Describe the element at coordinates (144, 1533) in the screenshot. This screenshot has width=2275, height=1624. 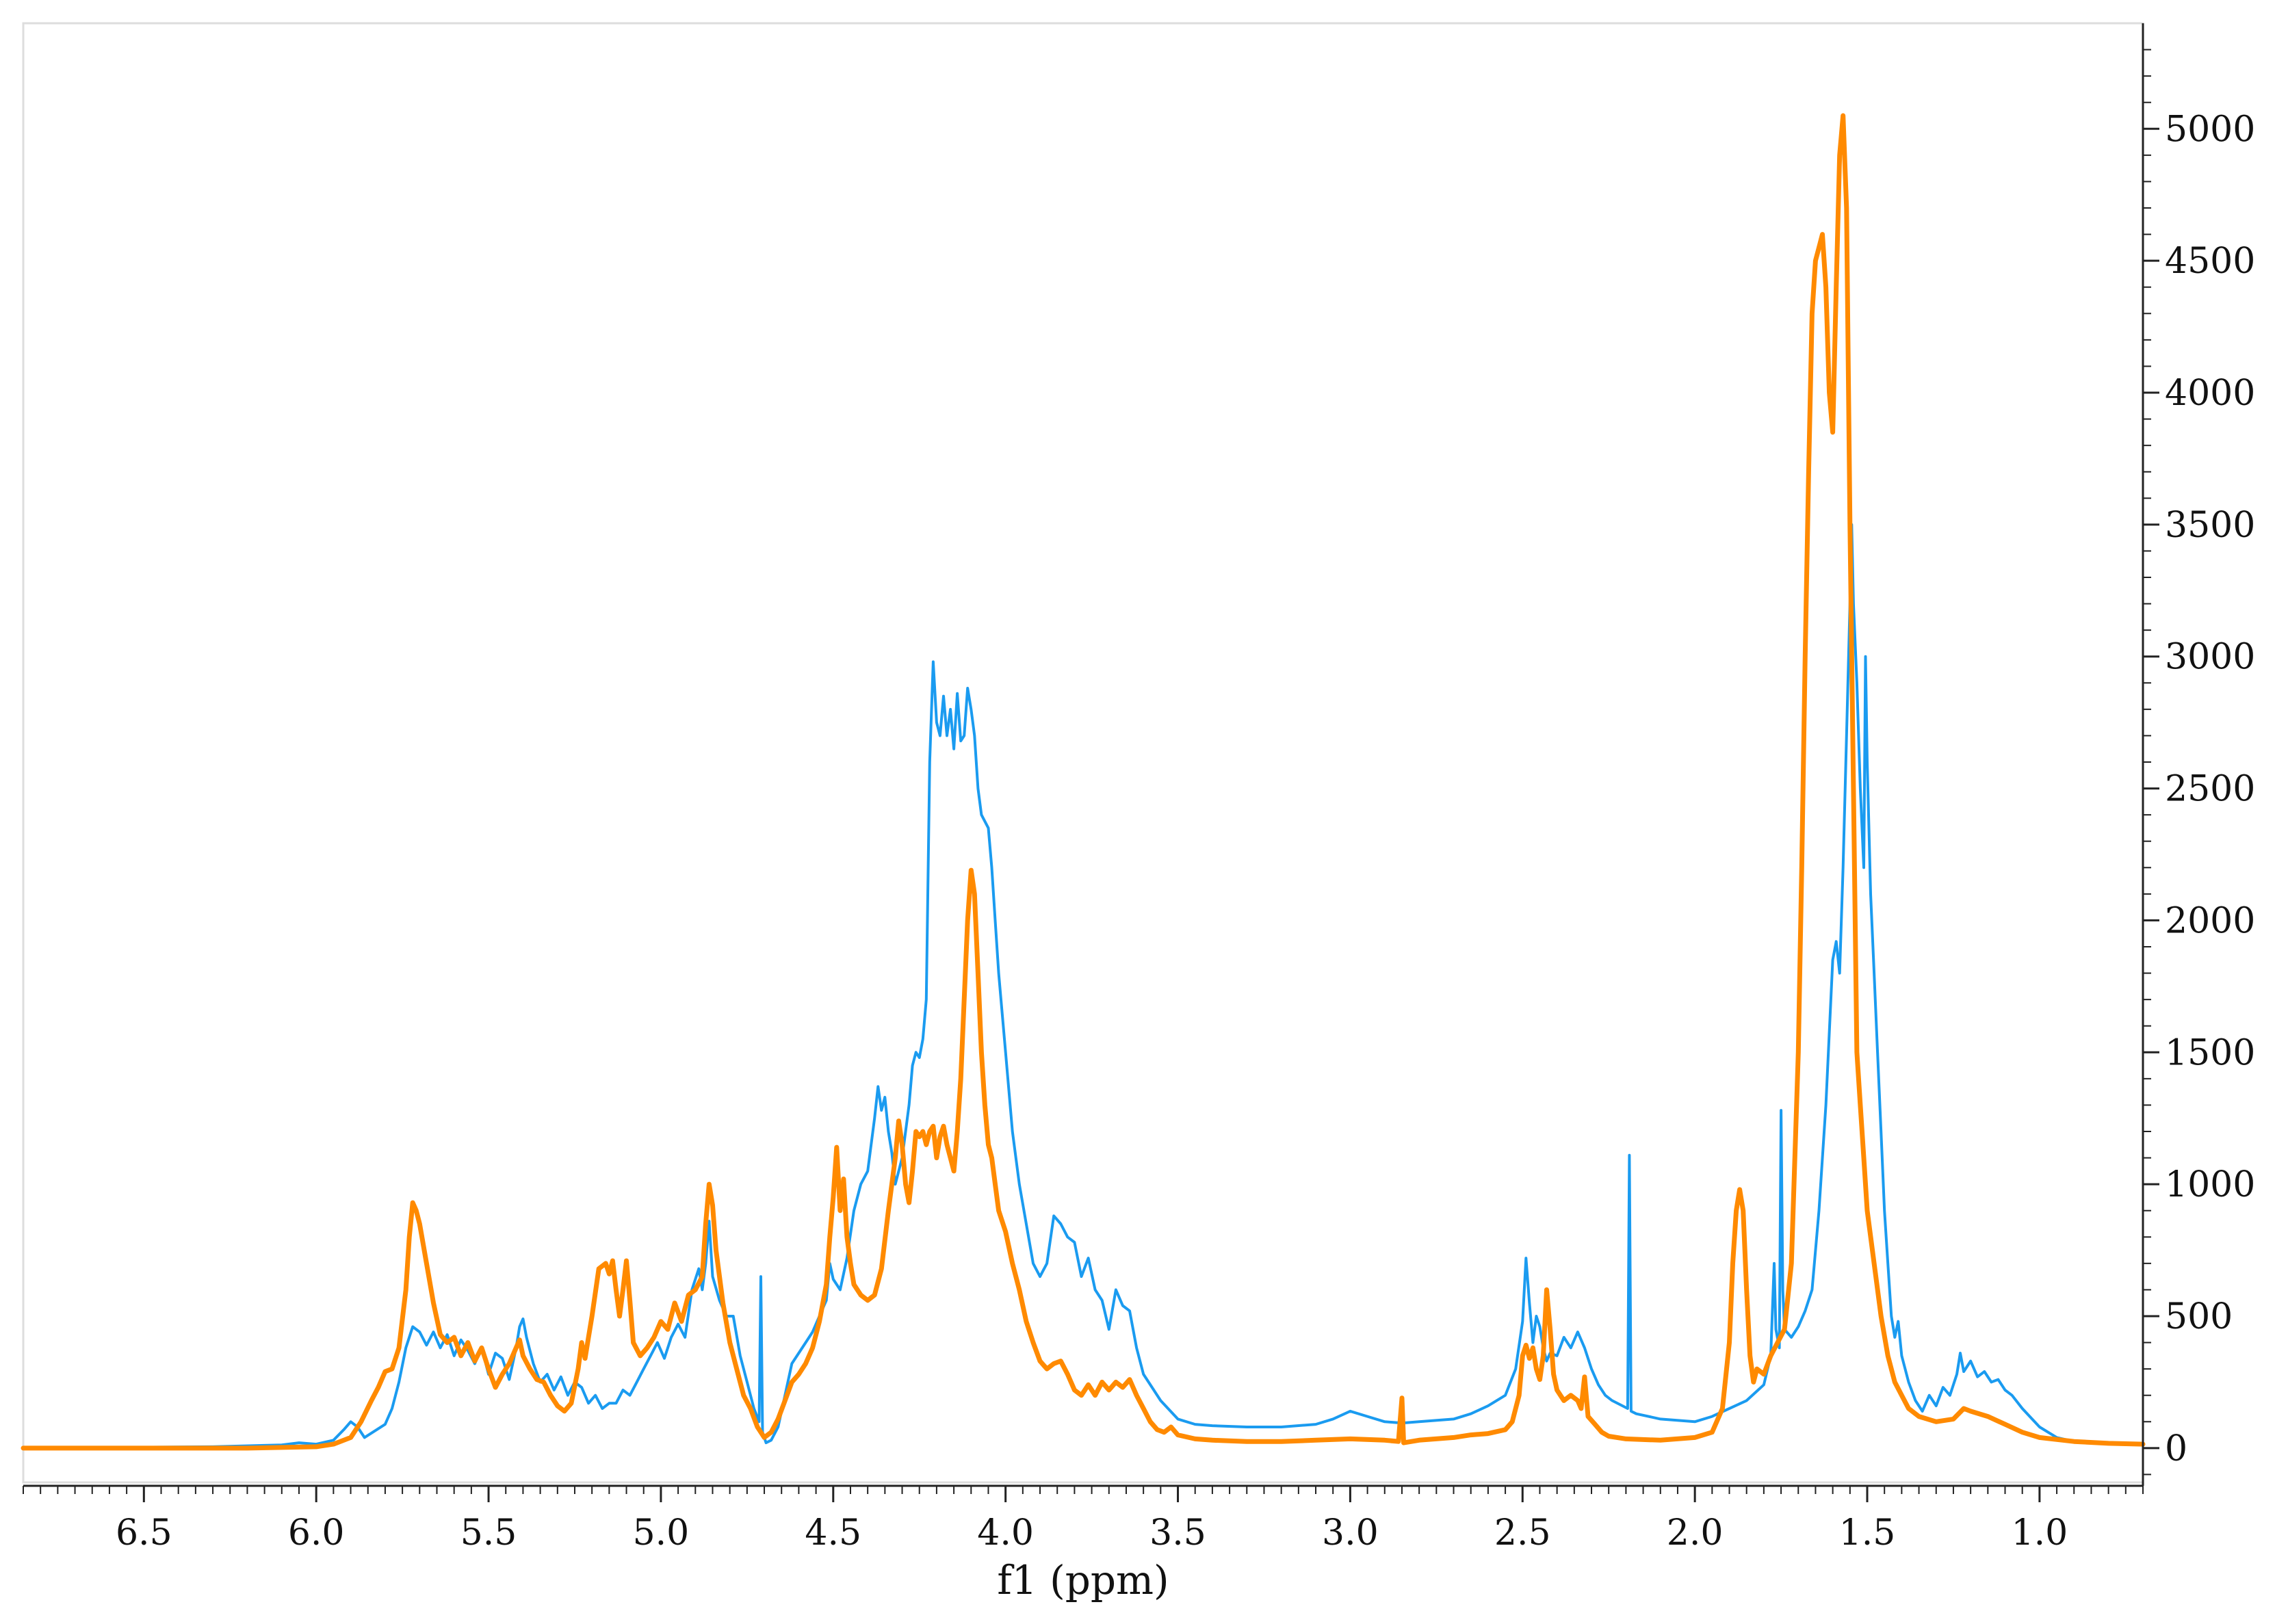
I see `x-tick-label: 6.5` at that location.